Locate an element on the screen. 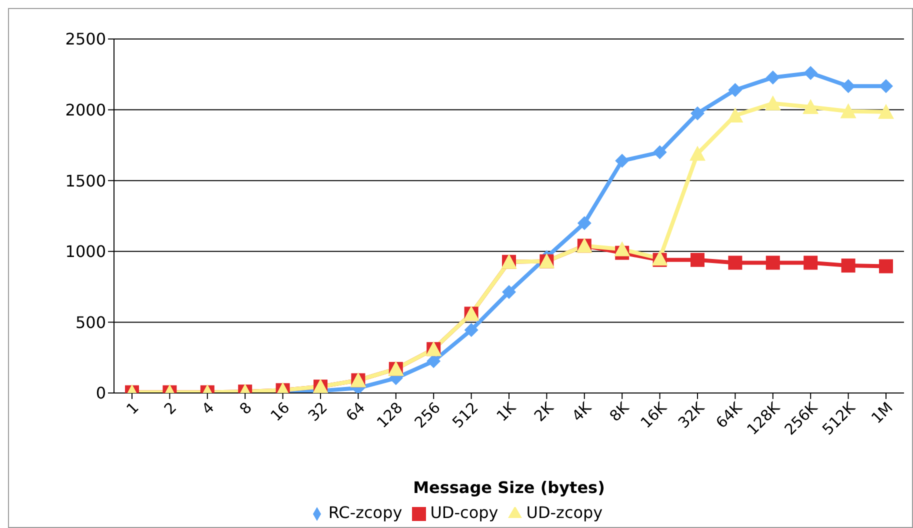 The image size is (913, 528). x-tick-label: 16 is located at coordinates (280, 411).